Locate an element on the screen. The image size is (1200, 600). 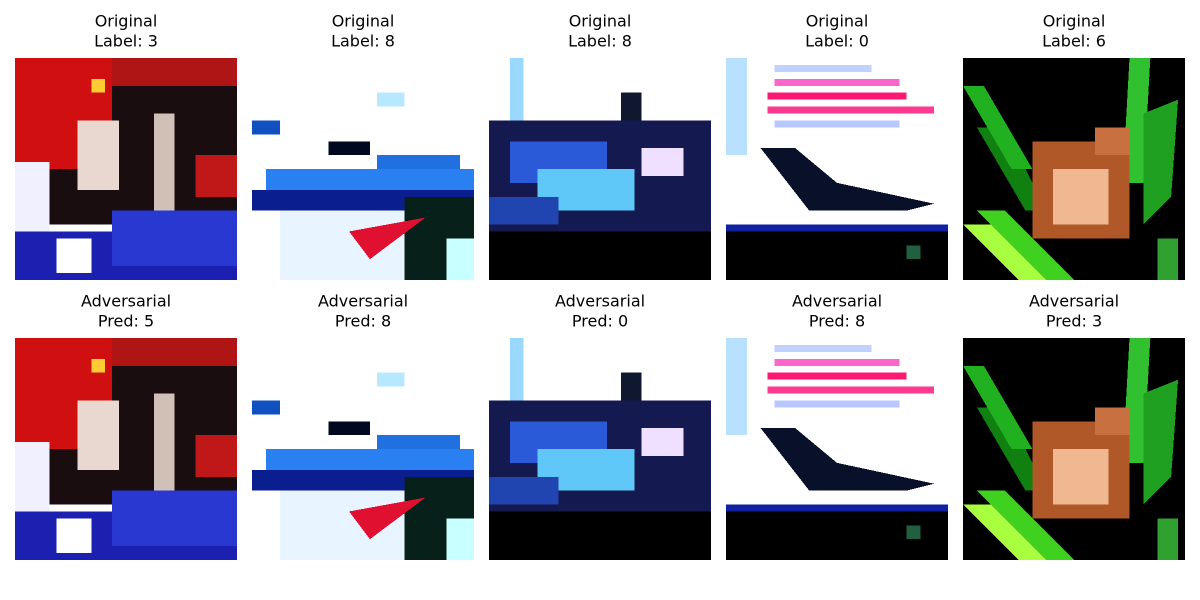
panel-caption: Label: 3 is located at coordinates (126, 41).